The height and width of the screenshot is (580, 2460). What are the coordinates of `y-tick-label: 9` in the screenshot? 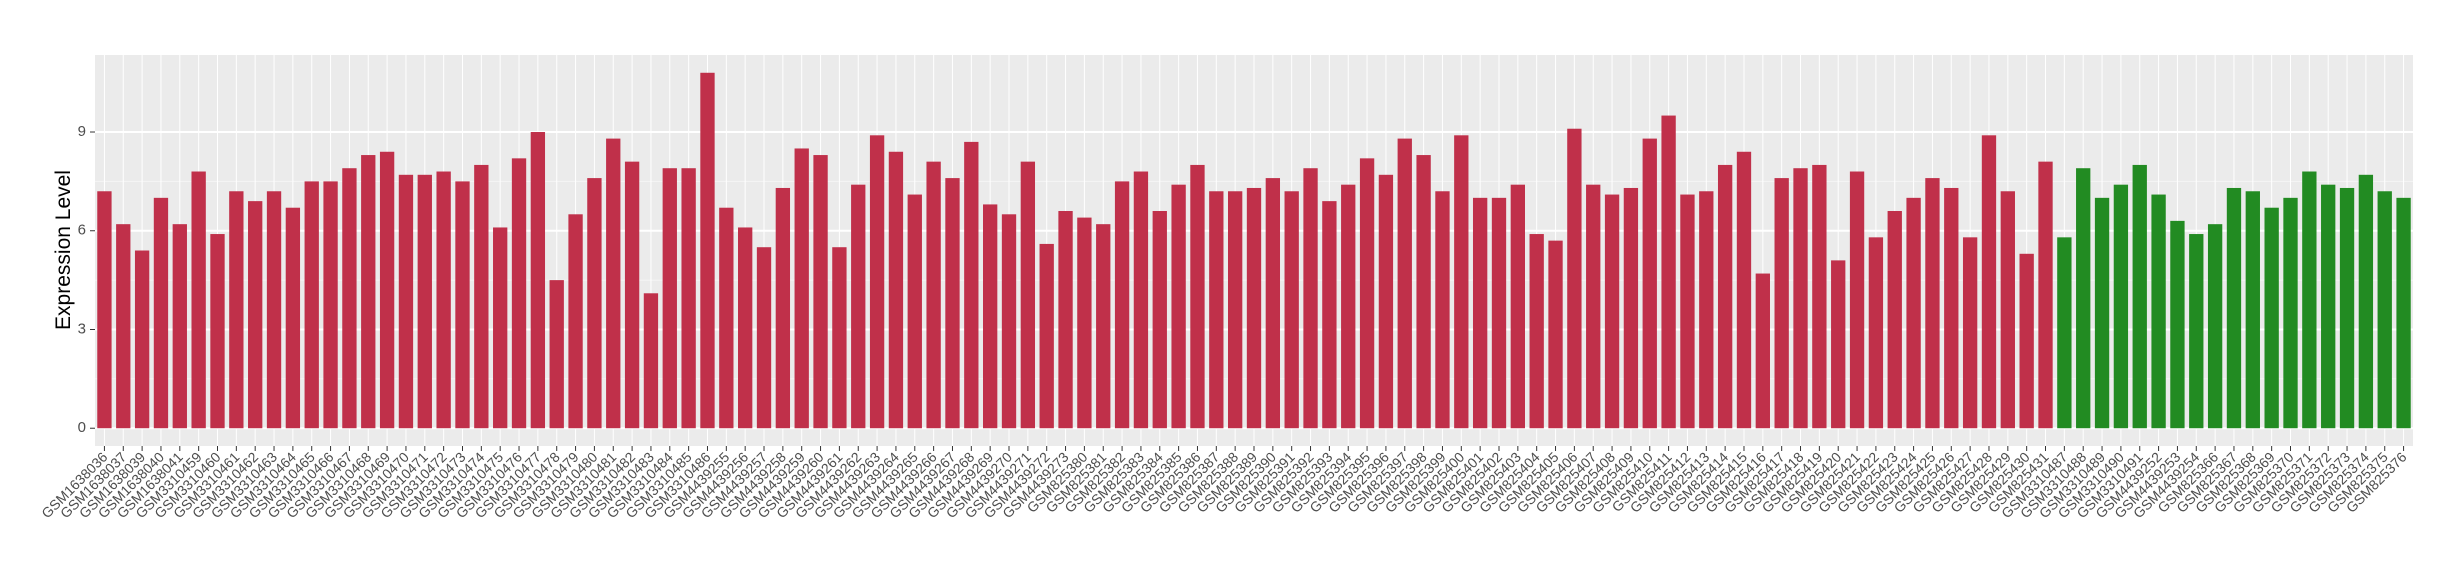 It's located at (82, 131).